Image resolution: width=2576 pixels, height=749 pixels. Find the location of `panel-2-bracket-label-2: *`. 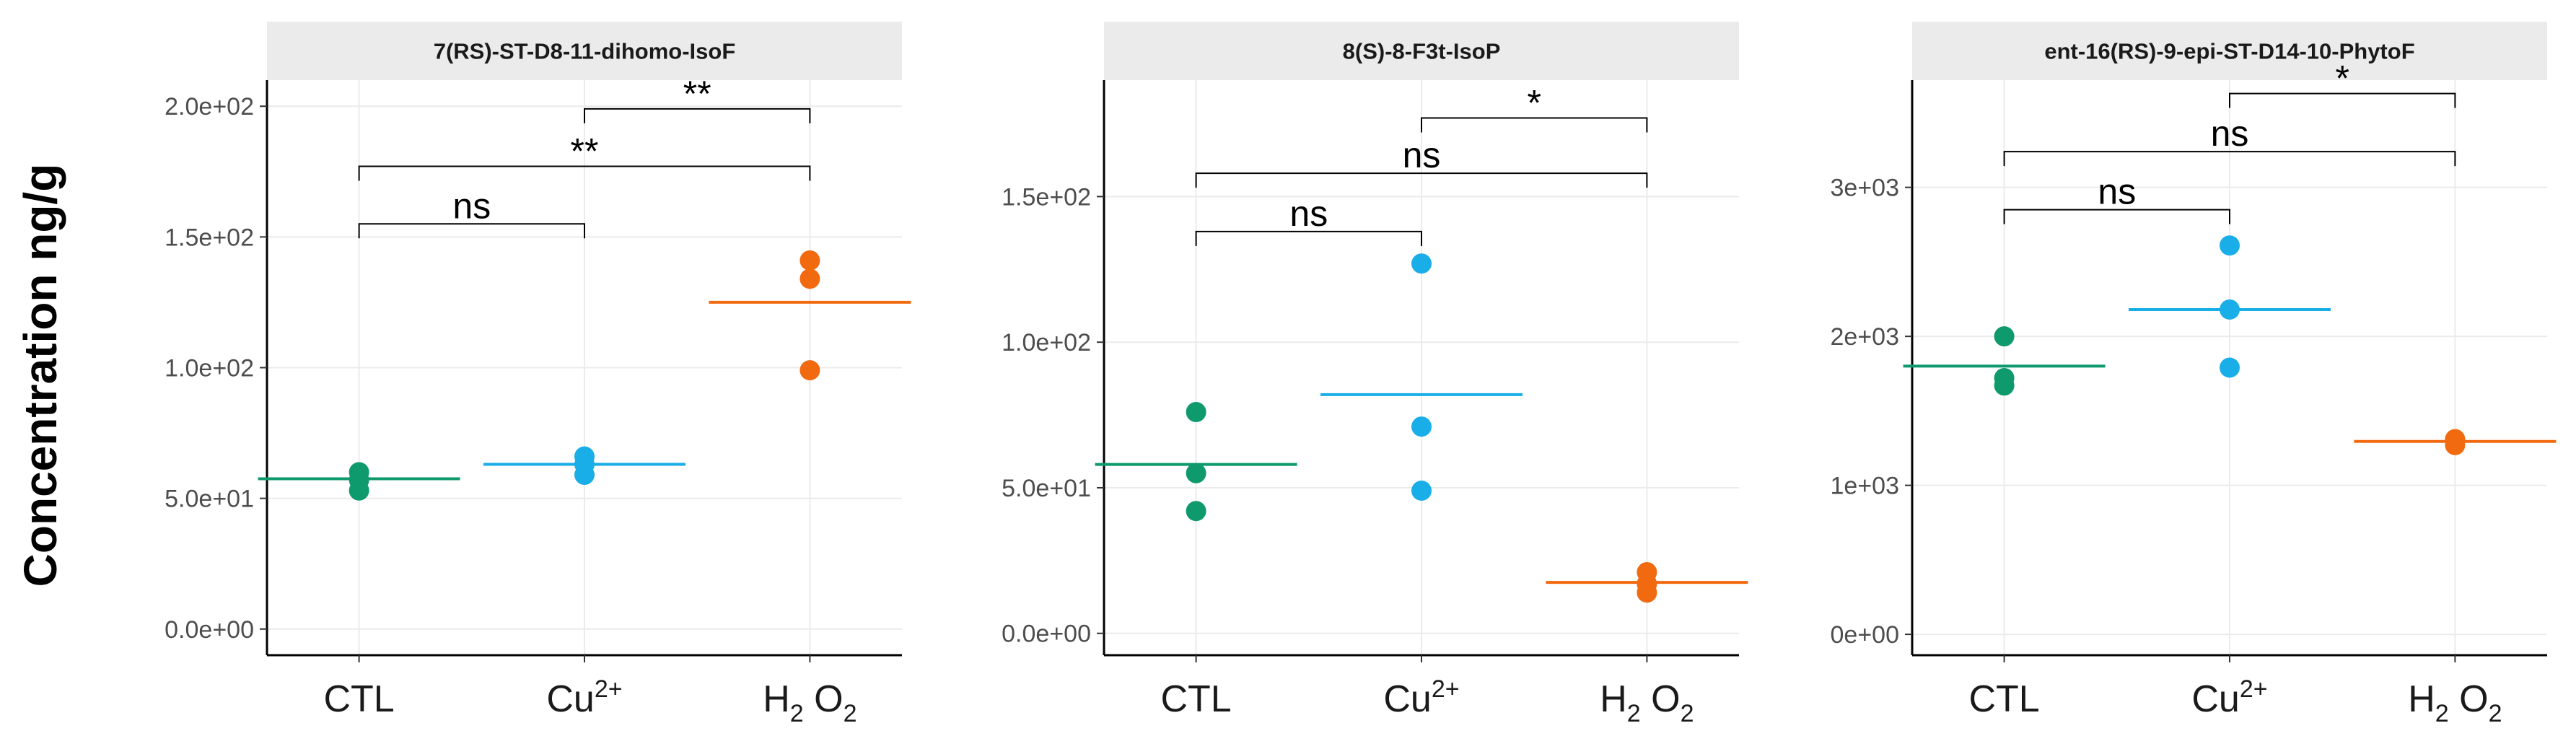

panel-2-bracket-label-2: * is located at coordinates (1534, 102).